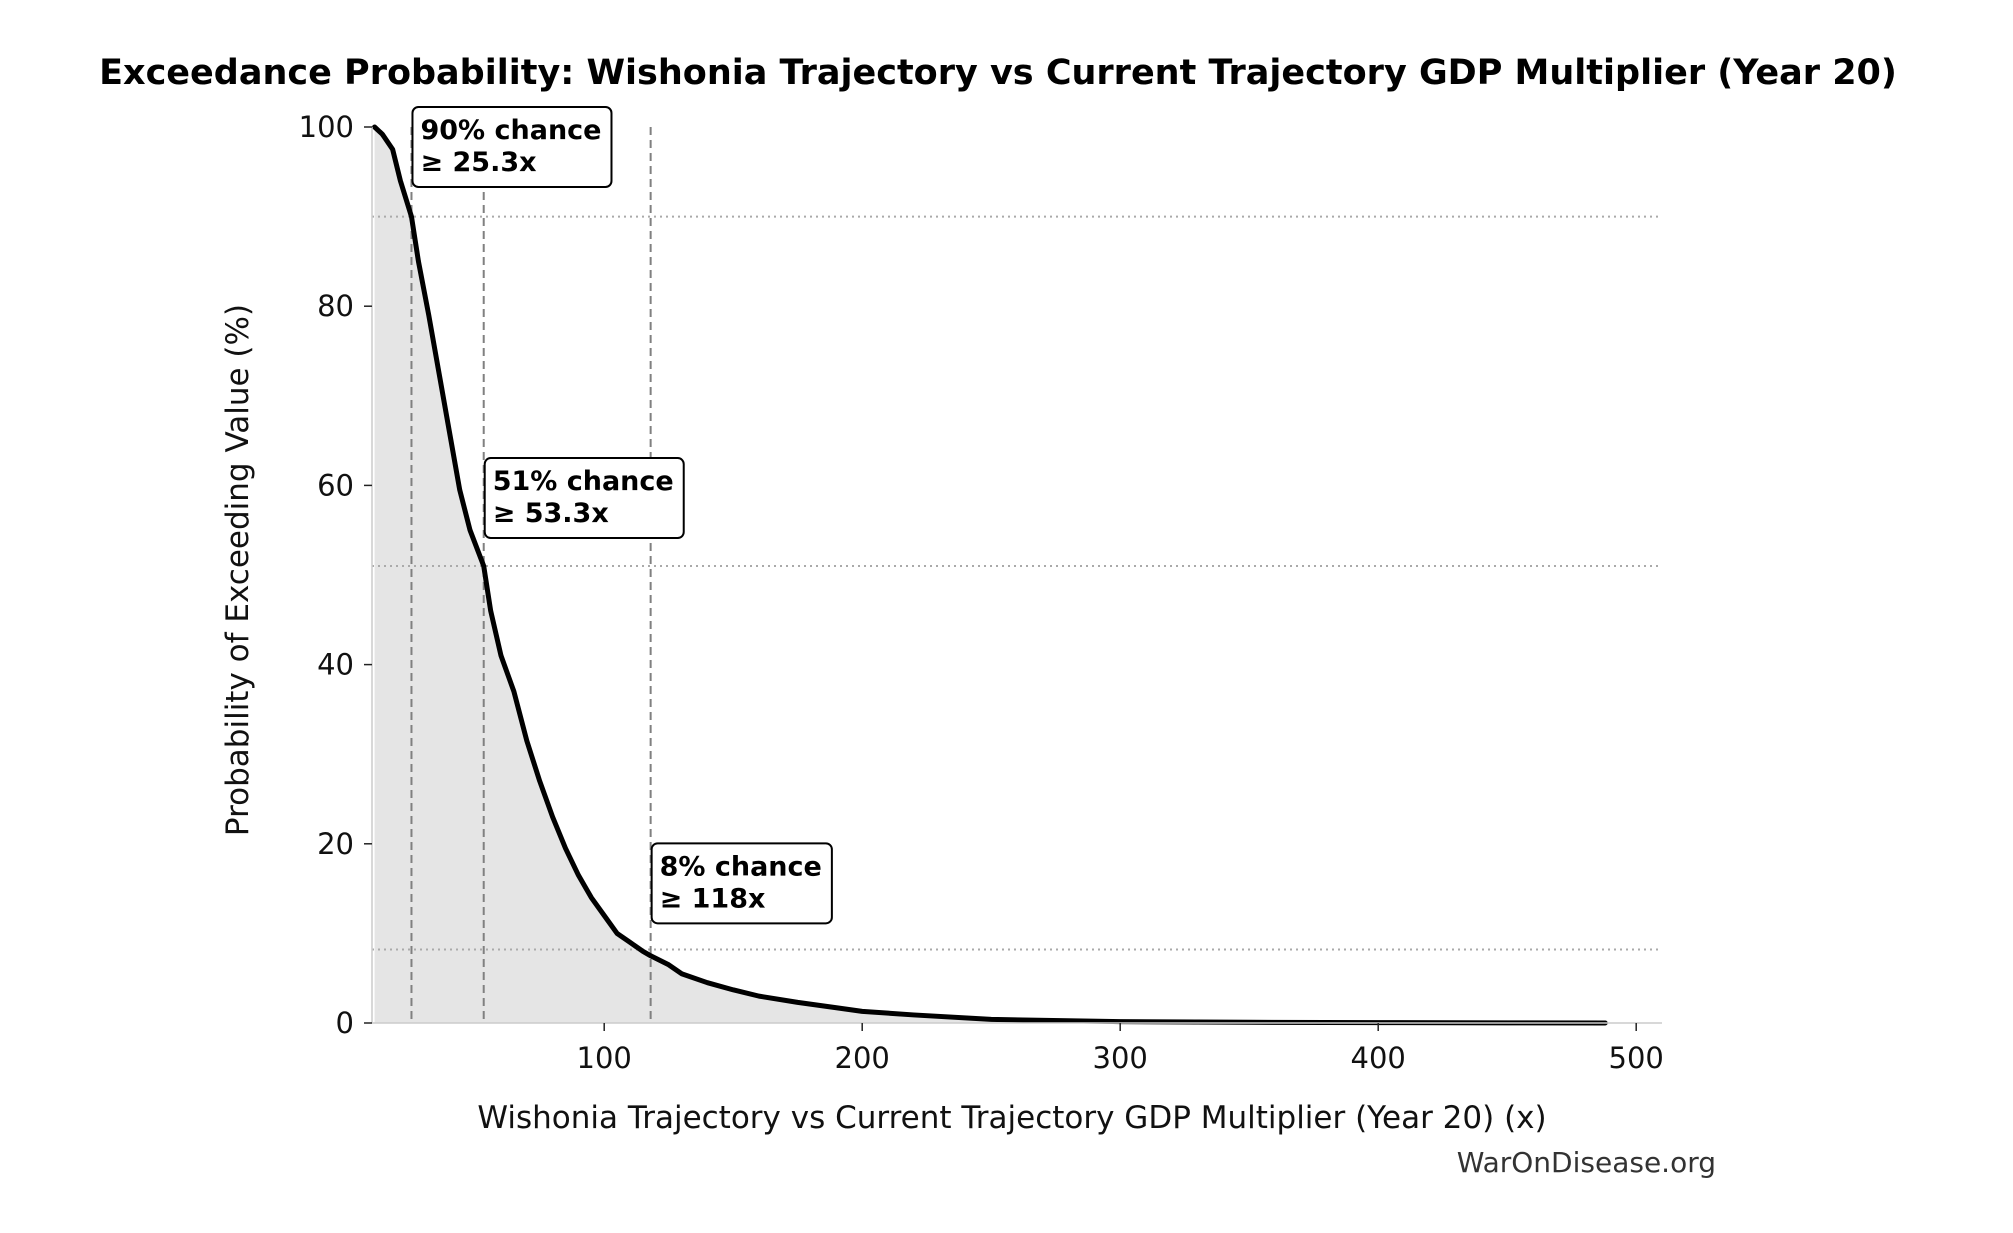 This screenshot has height=1233, width=2013. Describe the element at coordinates (238, 570) in the screenshot. I see `y-axis-label: Probability of Exceeding Value (%)` at that location.